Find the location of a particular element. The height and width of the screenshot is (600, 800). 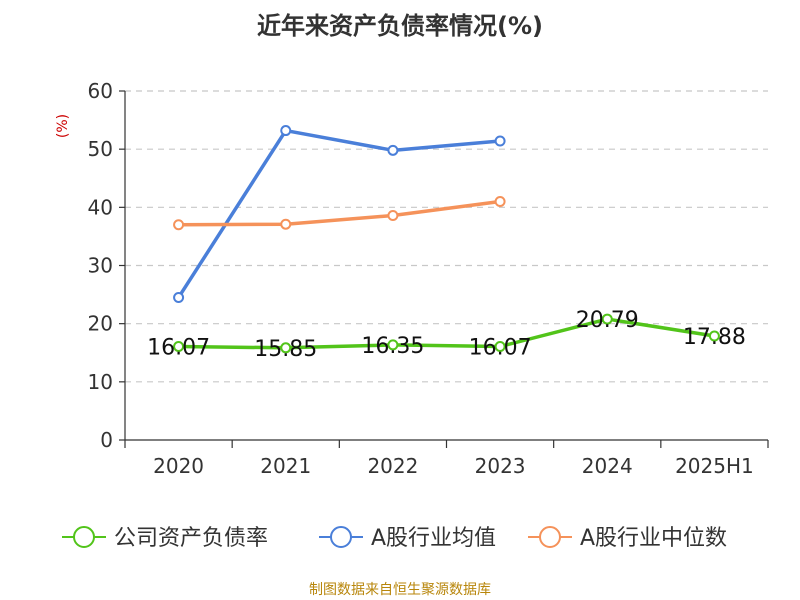

y-tick-label: 50 is located at coordinates (100, 149).